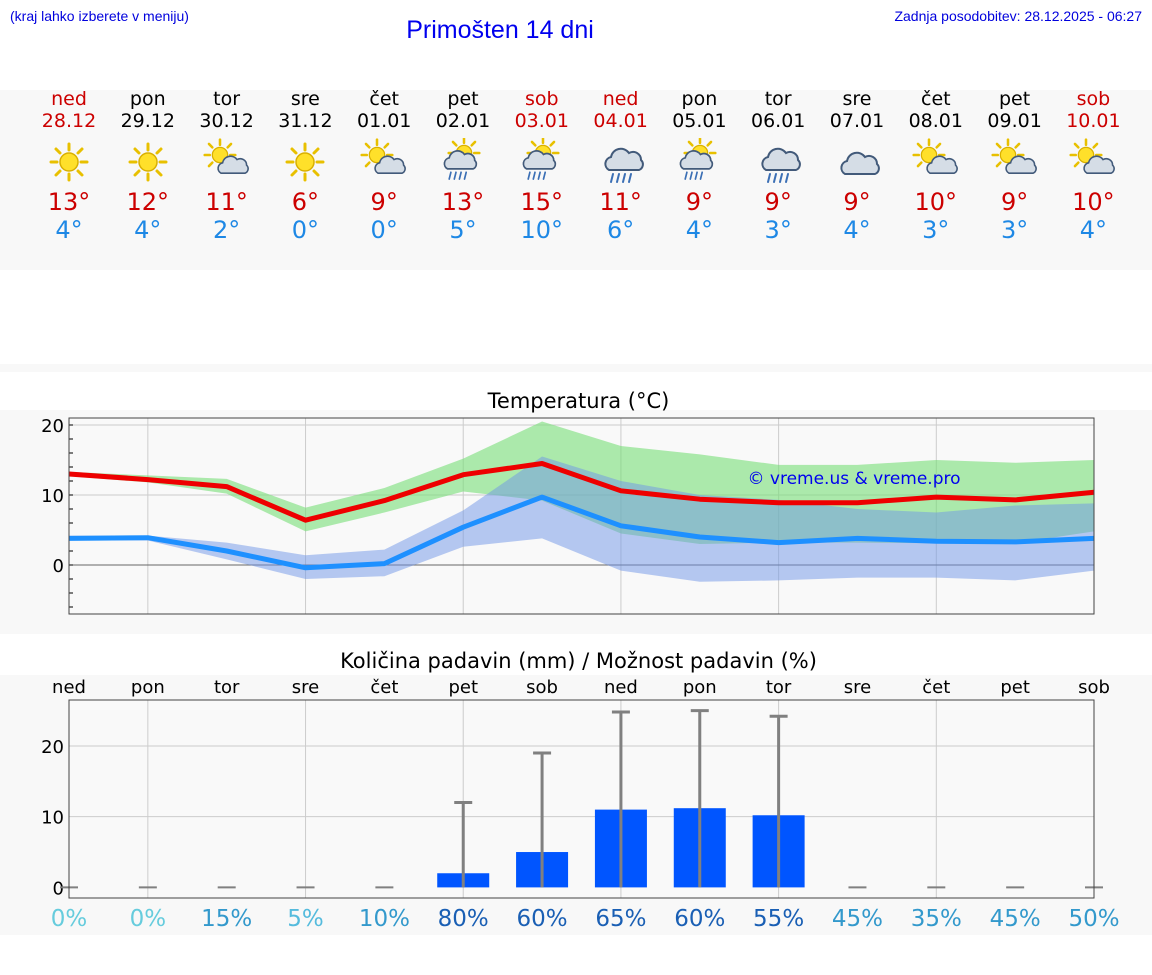  Describe the element at coordinates (542, 687) in the screenshot. I see `x-tick-label: sob` at that location.